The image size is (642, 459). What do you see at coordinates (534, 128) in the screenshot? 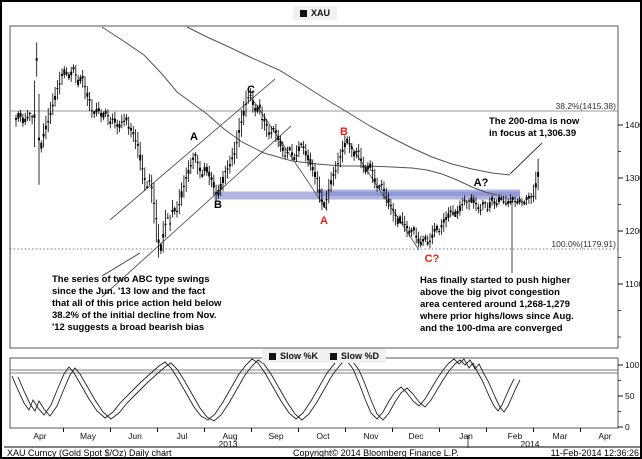
I see `dma200-annotation: The 200-dma is now in focus at 1,306.39` at bounding box center [534, 128].